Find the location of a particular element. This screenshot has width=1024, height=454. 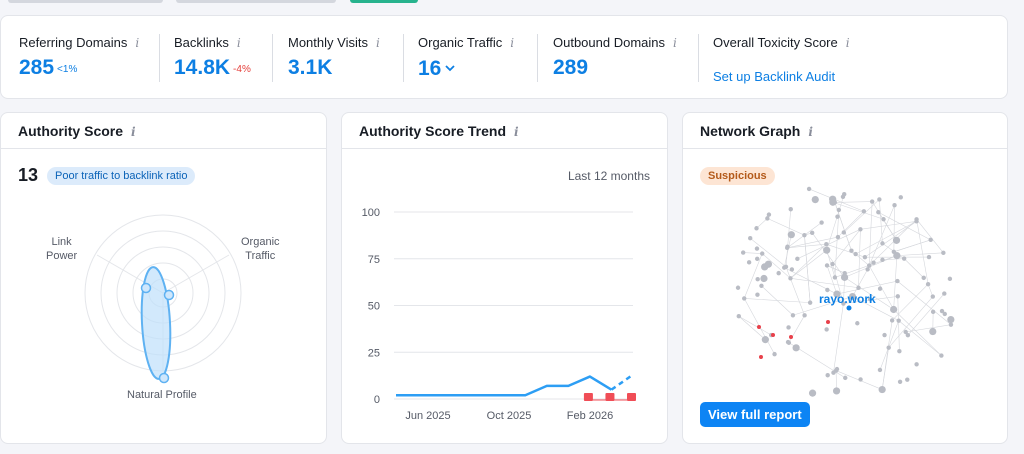

metric-value: 14.8K is located at coordinates (202, 67).